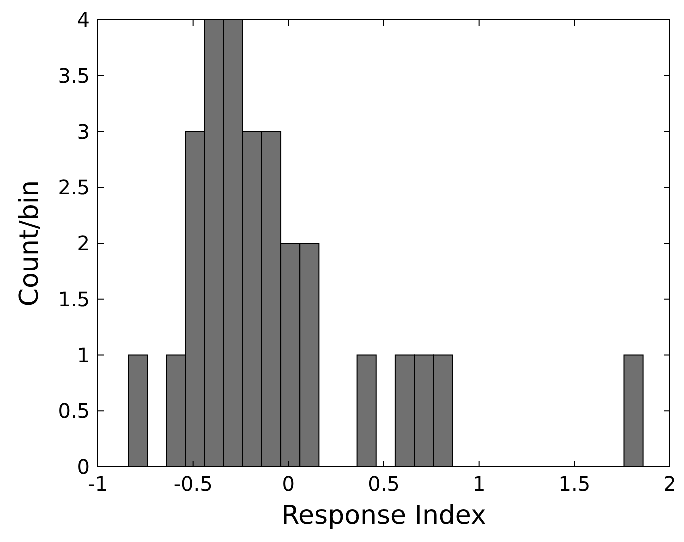  What do you see at coordinates (74, 411) in the screenshot?
I see `y-tick-label: 0.5` at bounding box center [74, 411].